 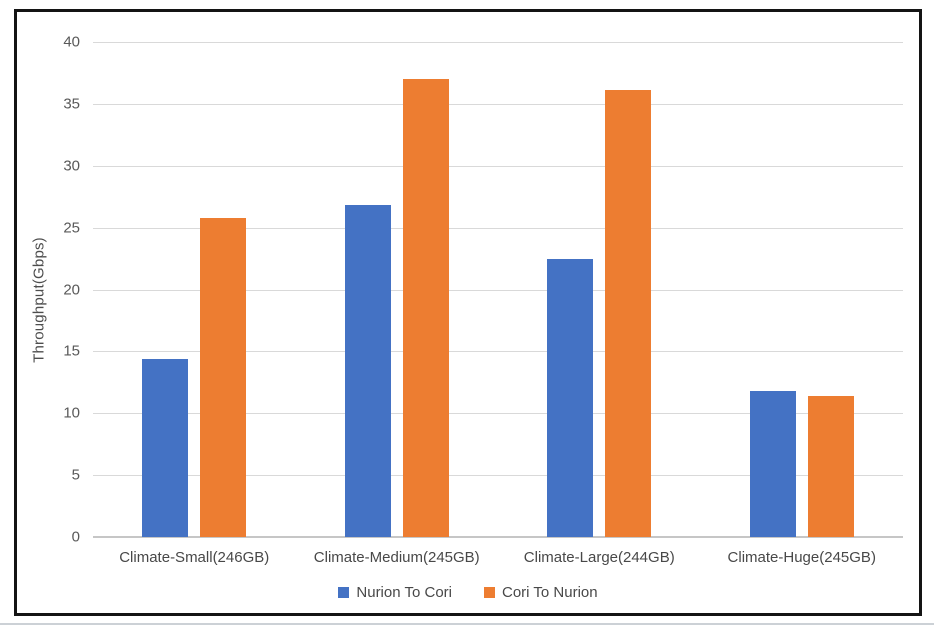 I want to click on y-tick-label: 0, so click(x=75, y=537).